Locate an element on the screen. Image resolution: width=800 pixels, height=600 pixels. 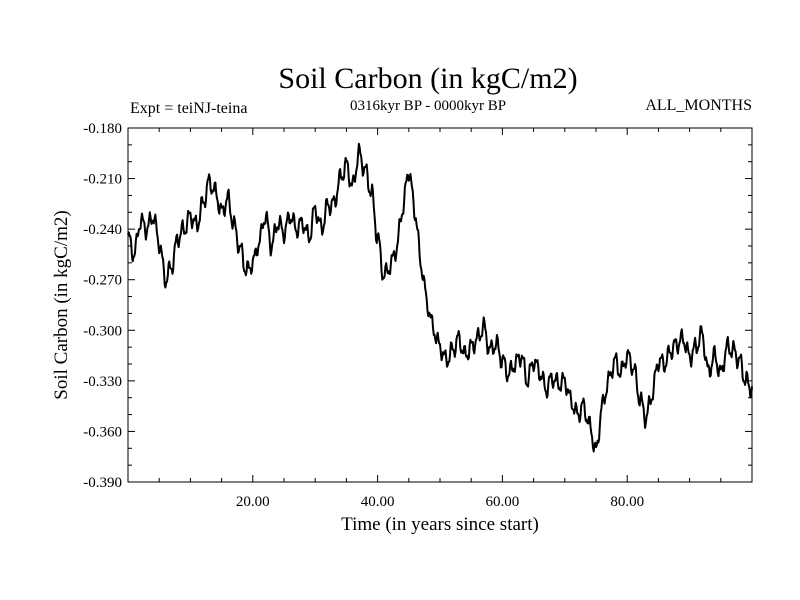
y-tick-label: -0.390 is located at coordinates (102, 483).